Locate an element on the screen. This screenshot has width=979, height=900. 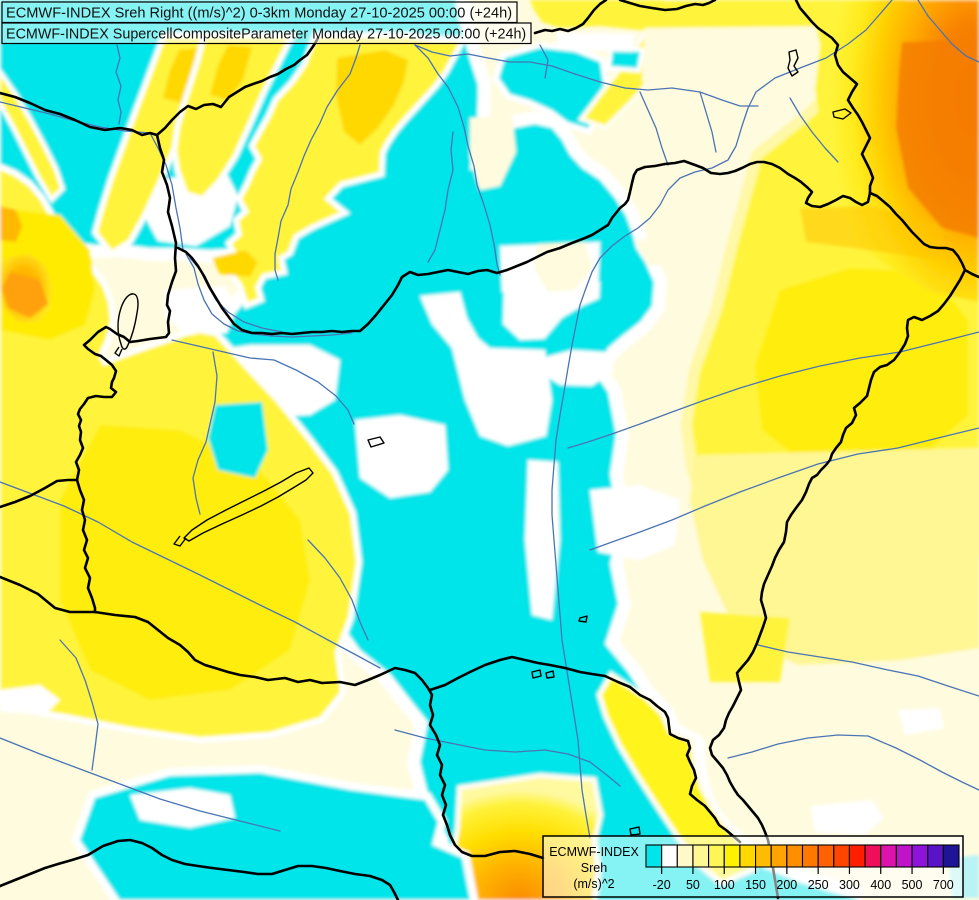
svg-text: -20 is located at coordinates (662, 885).